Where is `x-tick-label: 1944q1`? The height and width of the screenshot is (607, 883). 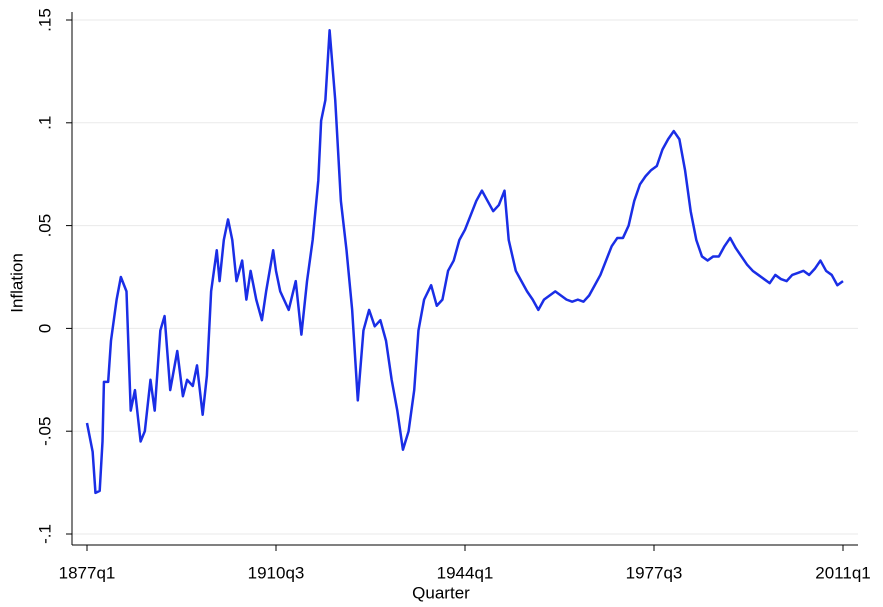
x-tick-label: 1944q1 is located at coordinates (465, 572).